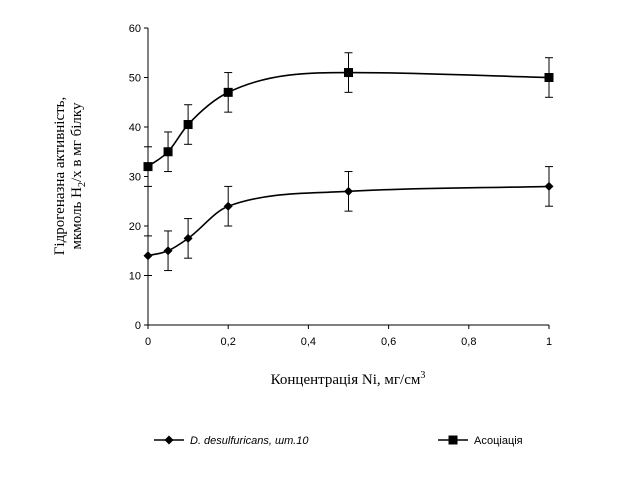 The width and height of the screenshot is (620, 489). Describe the element at coordinates (77, 218) in the screenshot. I see `y-axis-title-line2-a: мкмоль H` at that location.